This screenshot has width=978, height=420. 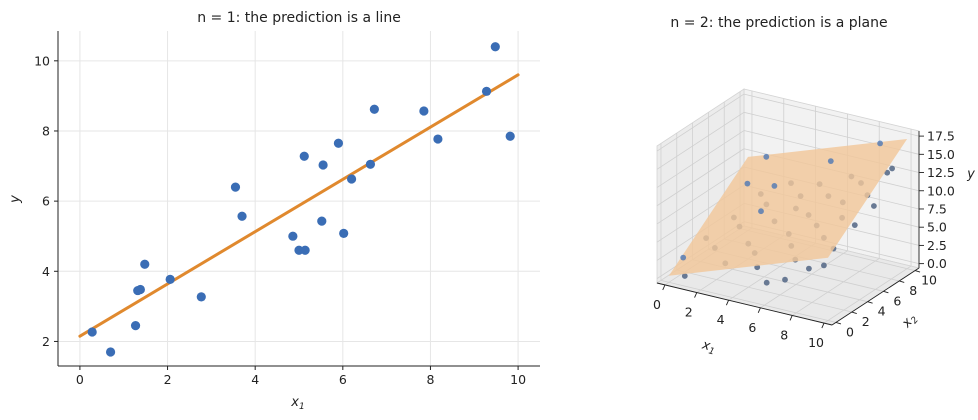 I want to click on chart-2-x-axis, so click(x=744, y=304).